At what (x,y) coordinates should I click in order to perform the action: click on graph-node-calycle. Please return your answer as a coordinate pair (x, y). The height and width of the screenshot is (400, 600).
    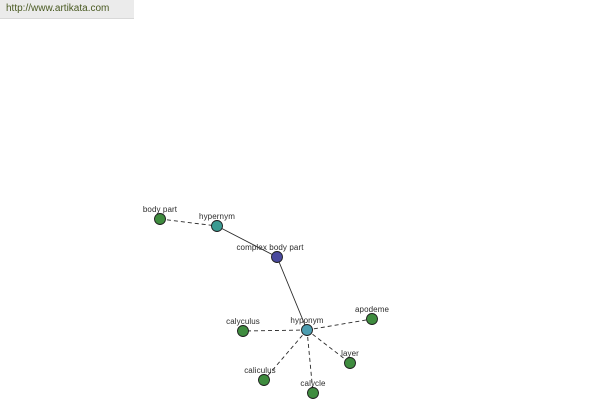
    Looking at the image, I should click on (313, 393).